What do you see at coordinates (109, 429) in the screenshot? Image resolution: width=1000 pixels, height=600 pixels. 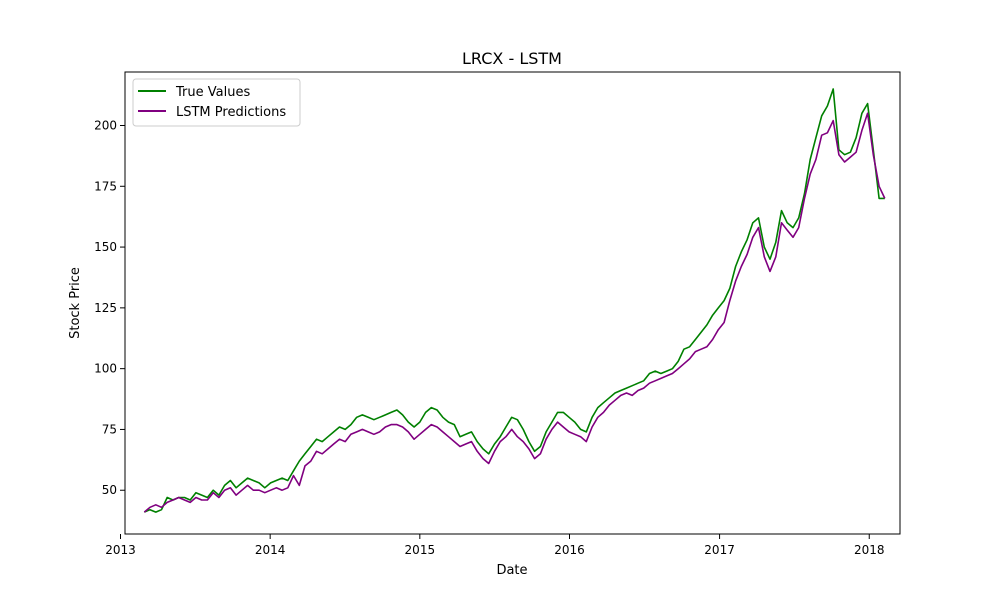 I see `y-tick-label: 75` at bounding box center [109, 429].